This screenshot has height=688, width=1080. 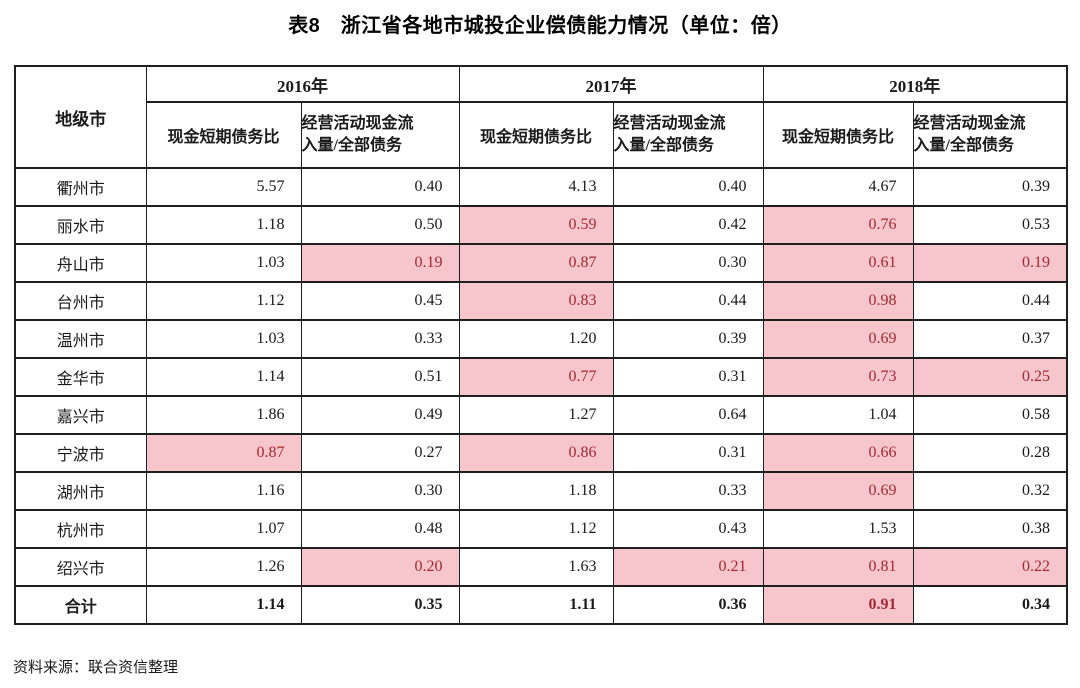 I want to click on value-cell: 4.13, so click(x=536, y=187).